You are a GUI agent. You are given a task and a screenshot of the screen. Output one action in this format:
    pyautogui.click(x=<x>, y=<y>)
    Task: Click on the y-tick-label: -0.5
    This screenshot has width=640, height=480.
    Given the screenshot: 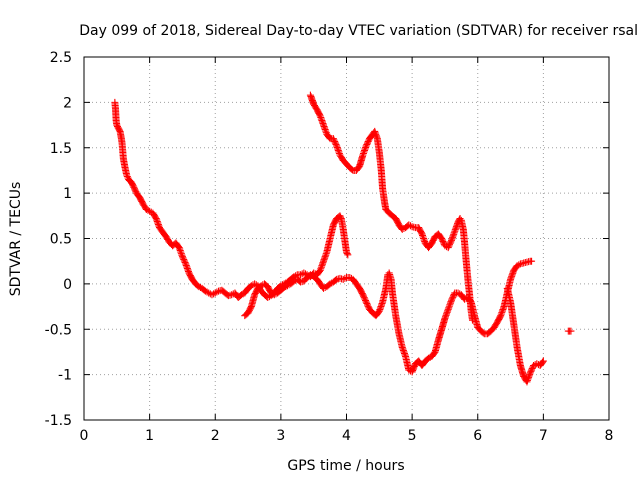 What is the action you would take?
    pyautogui.click(x=58, y=330)
    